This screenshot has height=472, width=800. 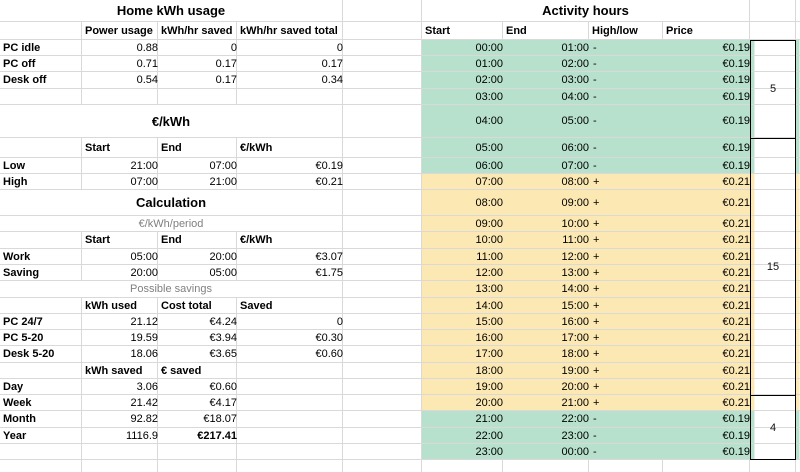 What do you see at coordinates (628, 47) in the screenshot?
I see `cell-h0-highlow: -` at bounding box center [628, 47].